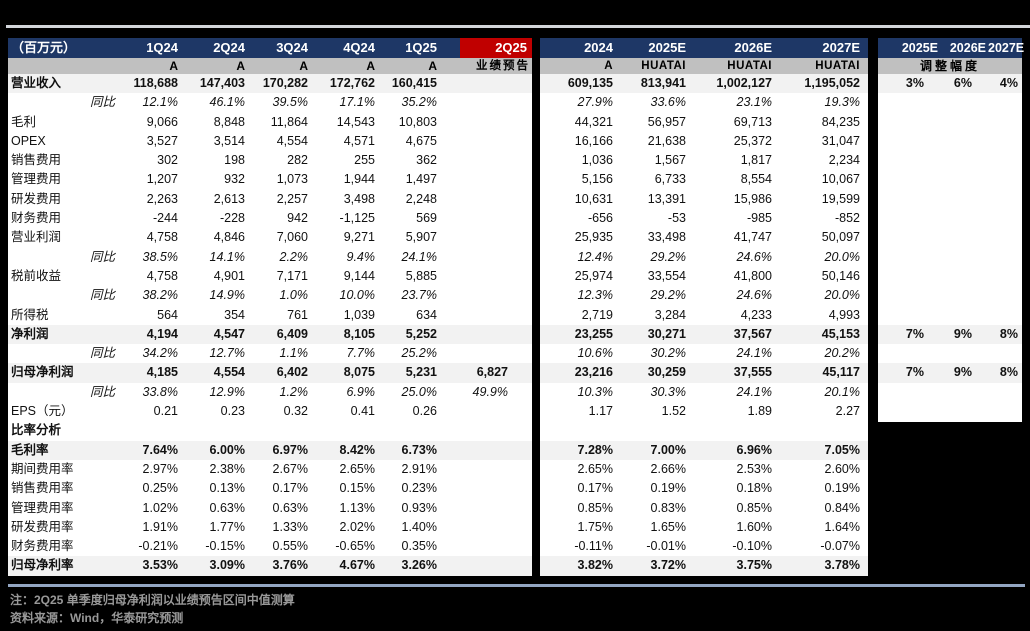 This screenshot has height=631, width=1030. I want to click on cell: 8,075, so click(359, 372).